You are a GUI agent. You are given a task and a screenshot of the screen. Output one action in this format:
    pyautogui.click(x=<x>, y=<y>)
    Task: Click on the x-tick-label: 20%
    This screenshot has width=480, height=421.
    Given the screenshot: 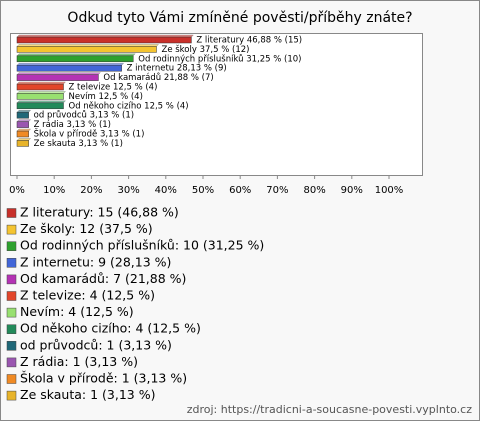 What is the action you would take?
    pyautogui.click(x=91, y=190)
    